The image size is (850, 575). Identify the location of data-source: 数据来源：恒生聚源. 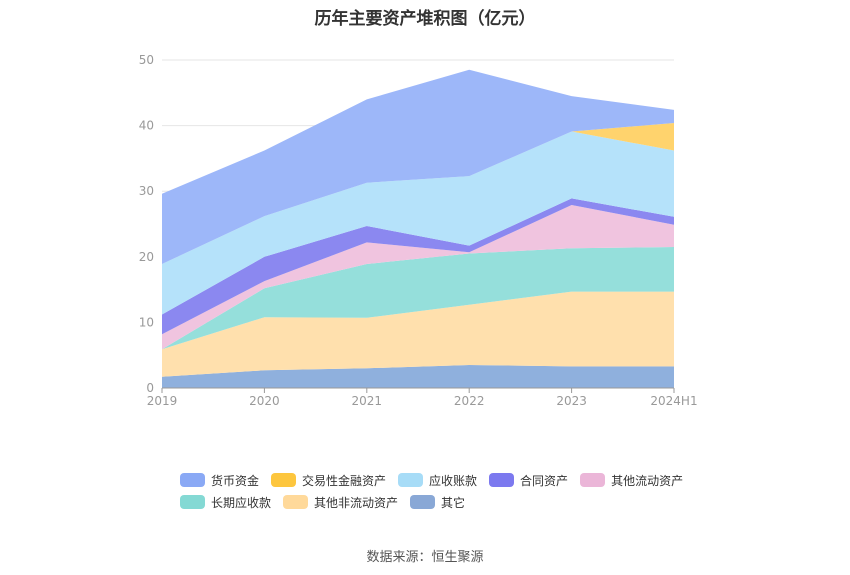
(425, 557).